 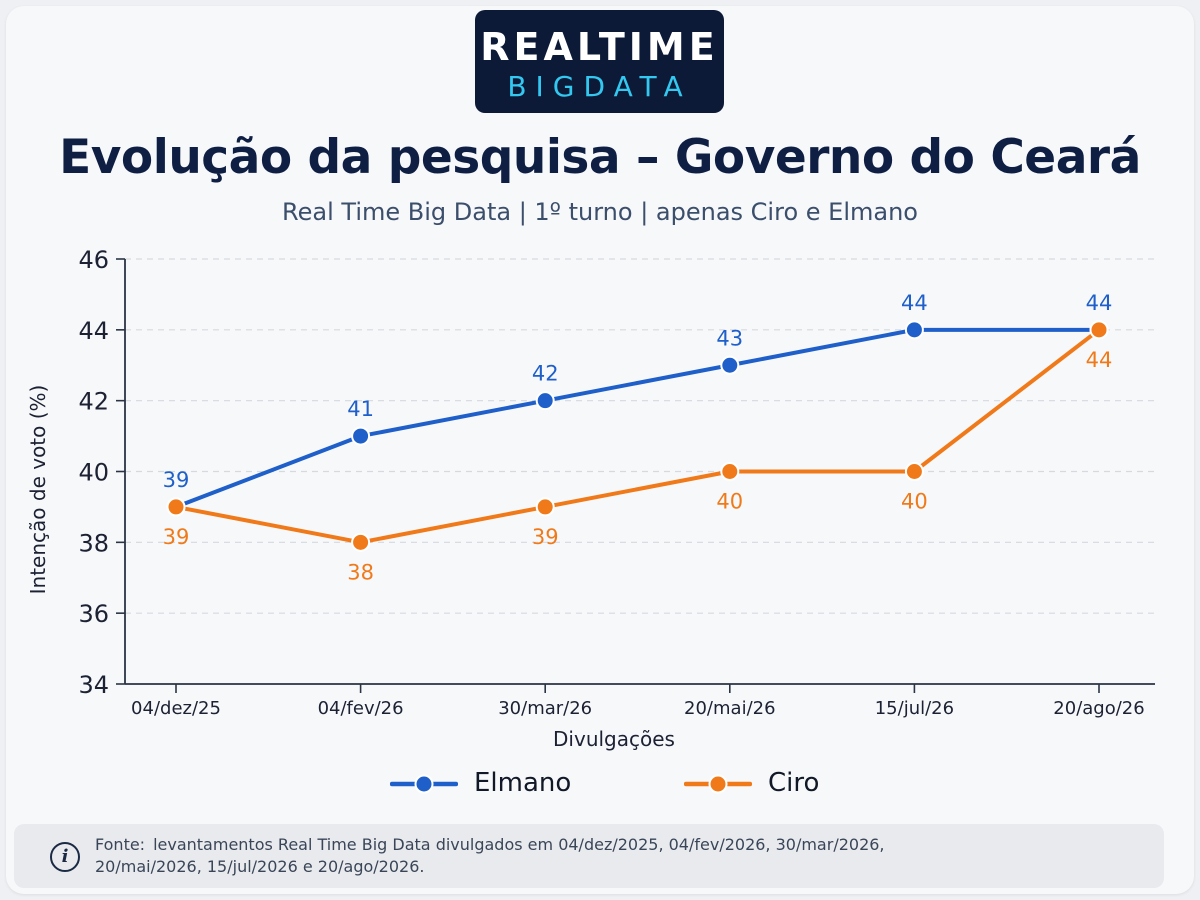 What do you see at coordinates (93, 614) in the screenshot?
I see `y-tick-label-36: 36` at bounding box center [93, 614].